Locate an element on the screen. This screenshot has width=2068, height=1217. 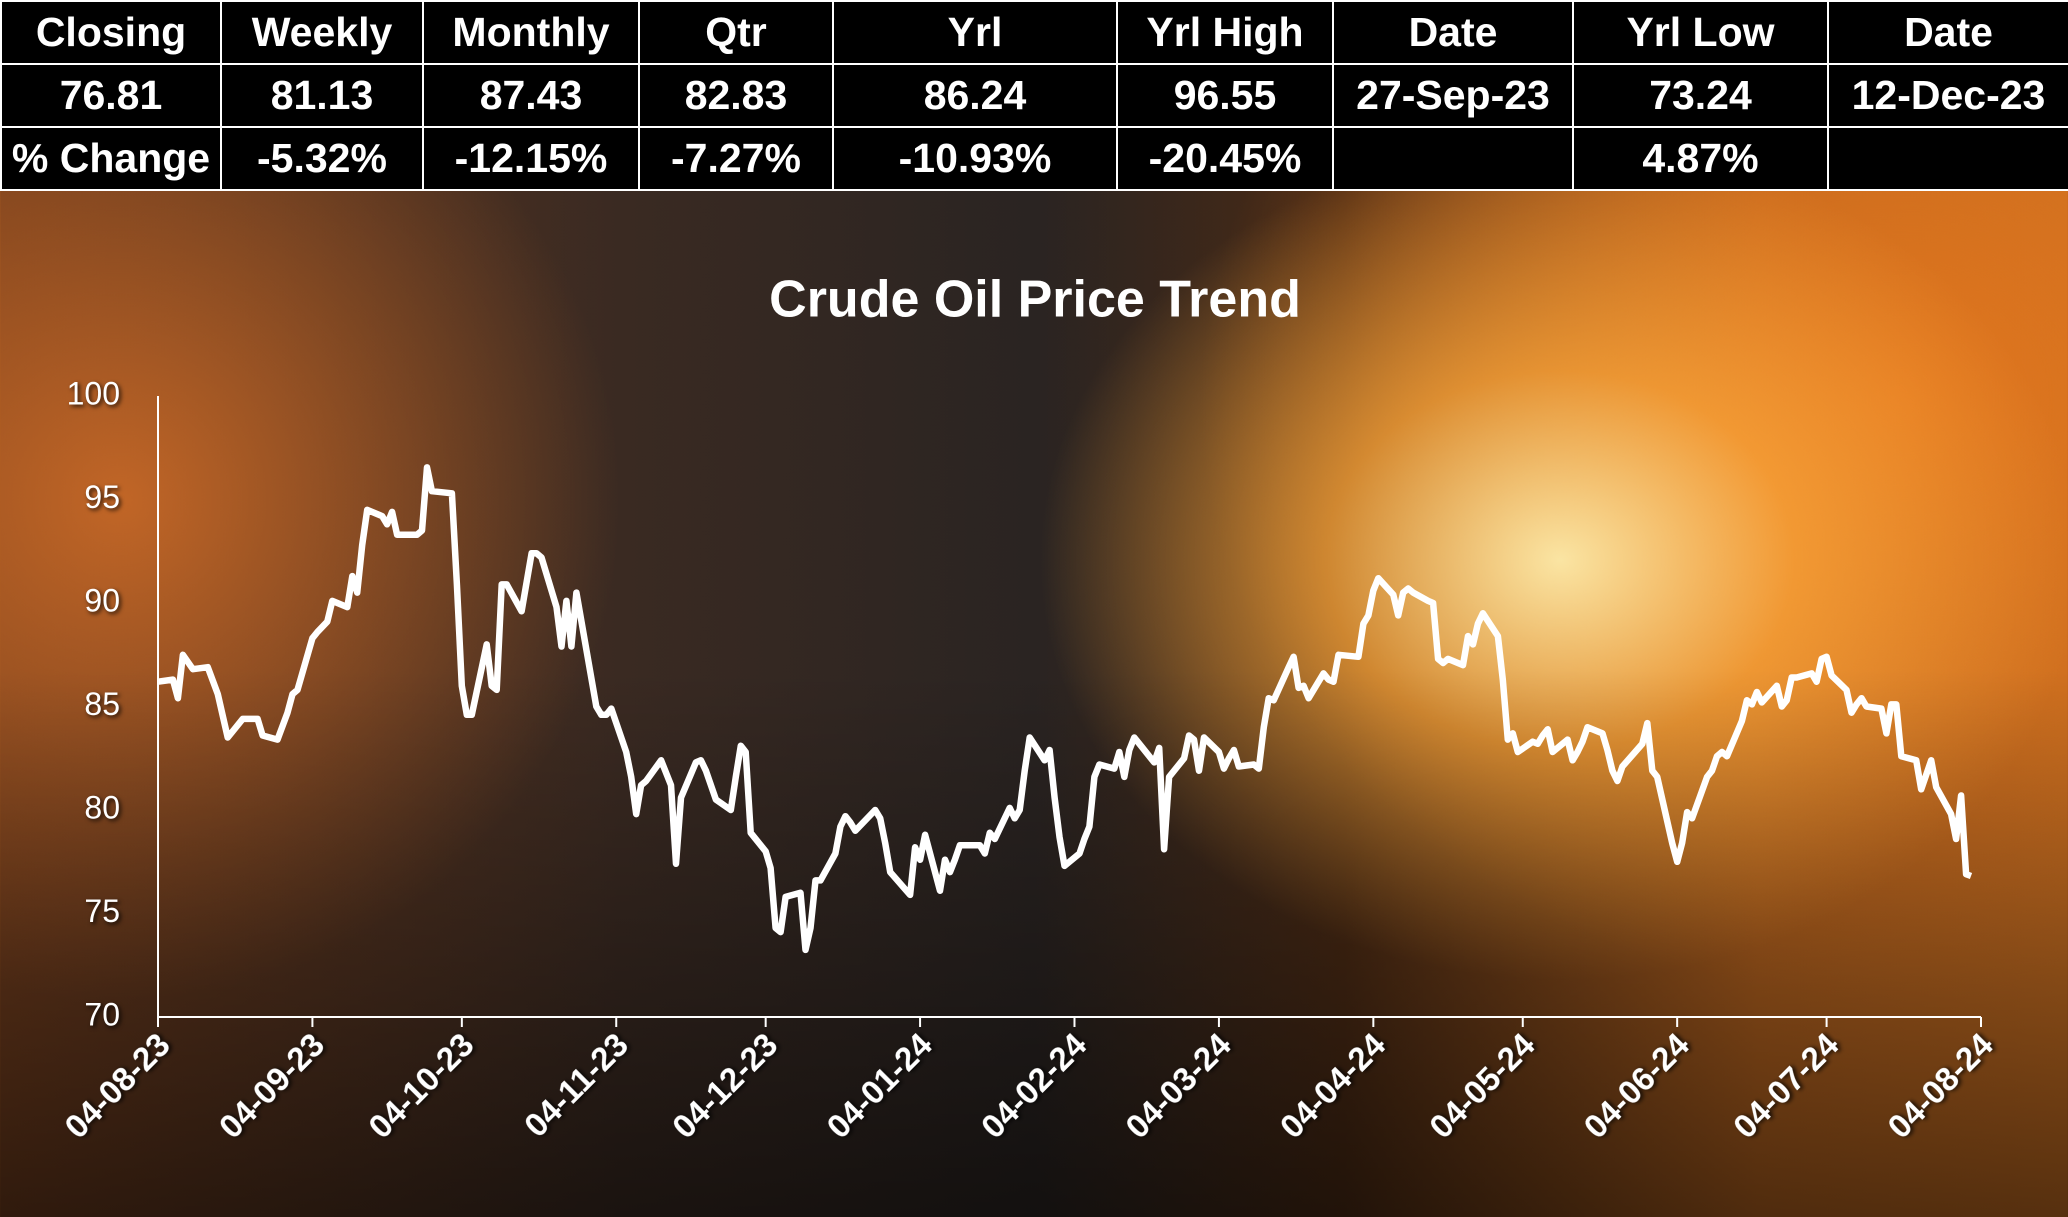
table-cell: Monthly is located at coordinates (531, 32).